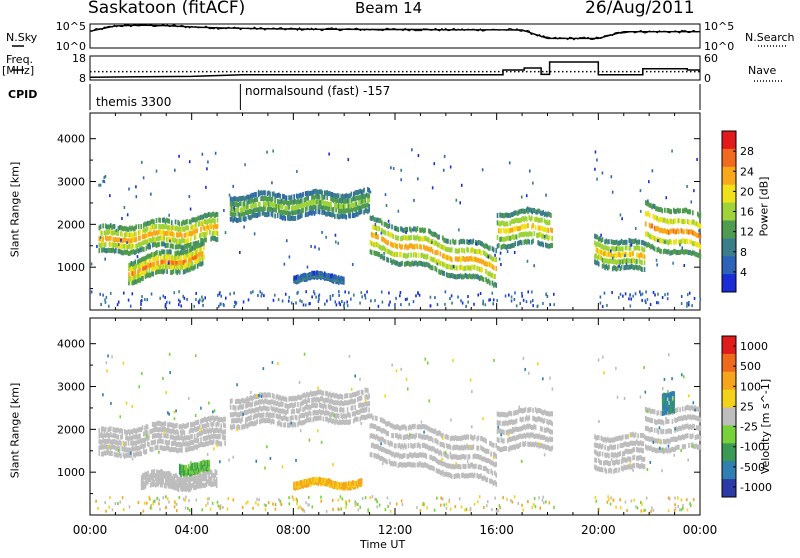 The image size is (800, 558). What do you see at coordinates (747, 151) in the screenshot?
I see `power-colorbar-tick-label: 28` at bounding box center [747, 151].